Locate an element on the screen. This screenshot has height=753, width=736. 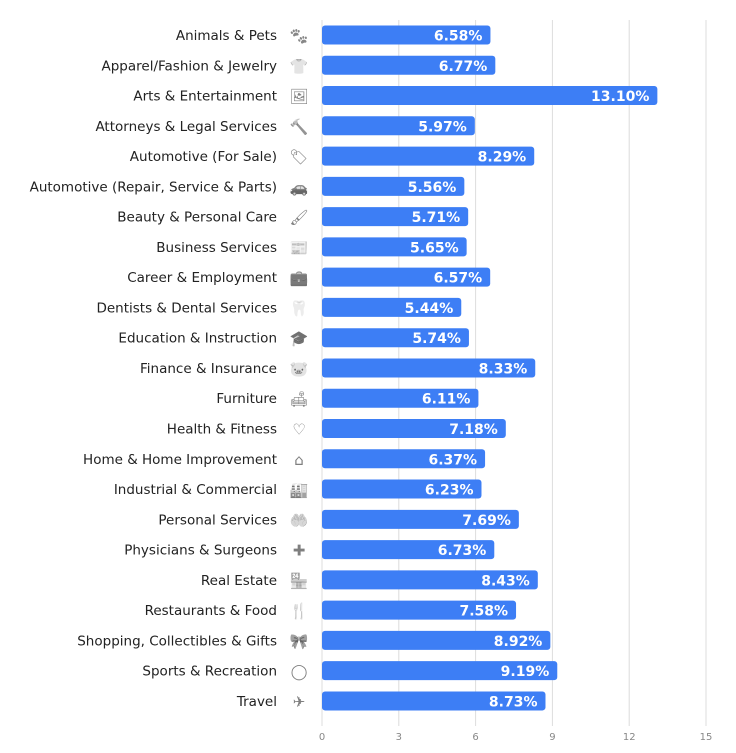
category-label: Education & Instruction is located at coordinates (197, 339).